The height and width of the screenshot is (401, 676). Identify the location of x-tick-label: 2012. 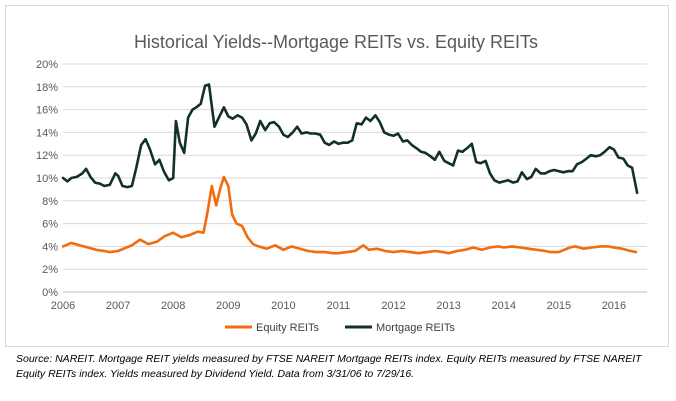
(393, 306).